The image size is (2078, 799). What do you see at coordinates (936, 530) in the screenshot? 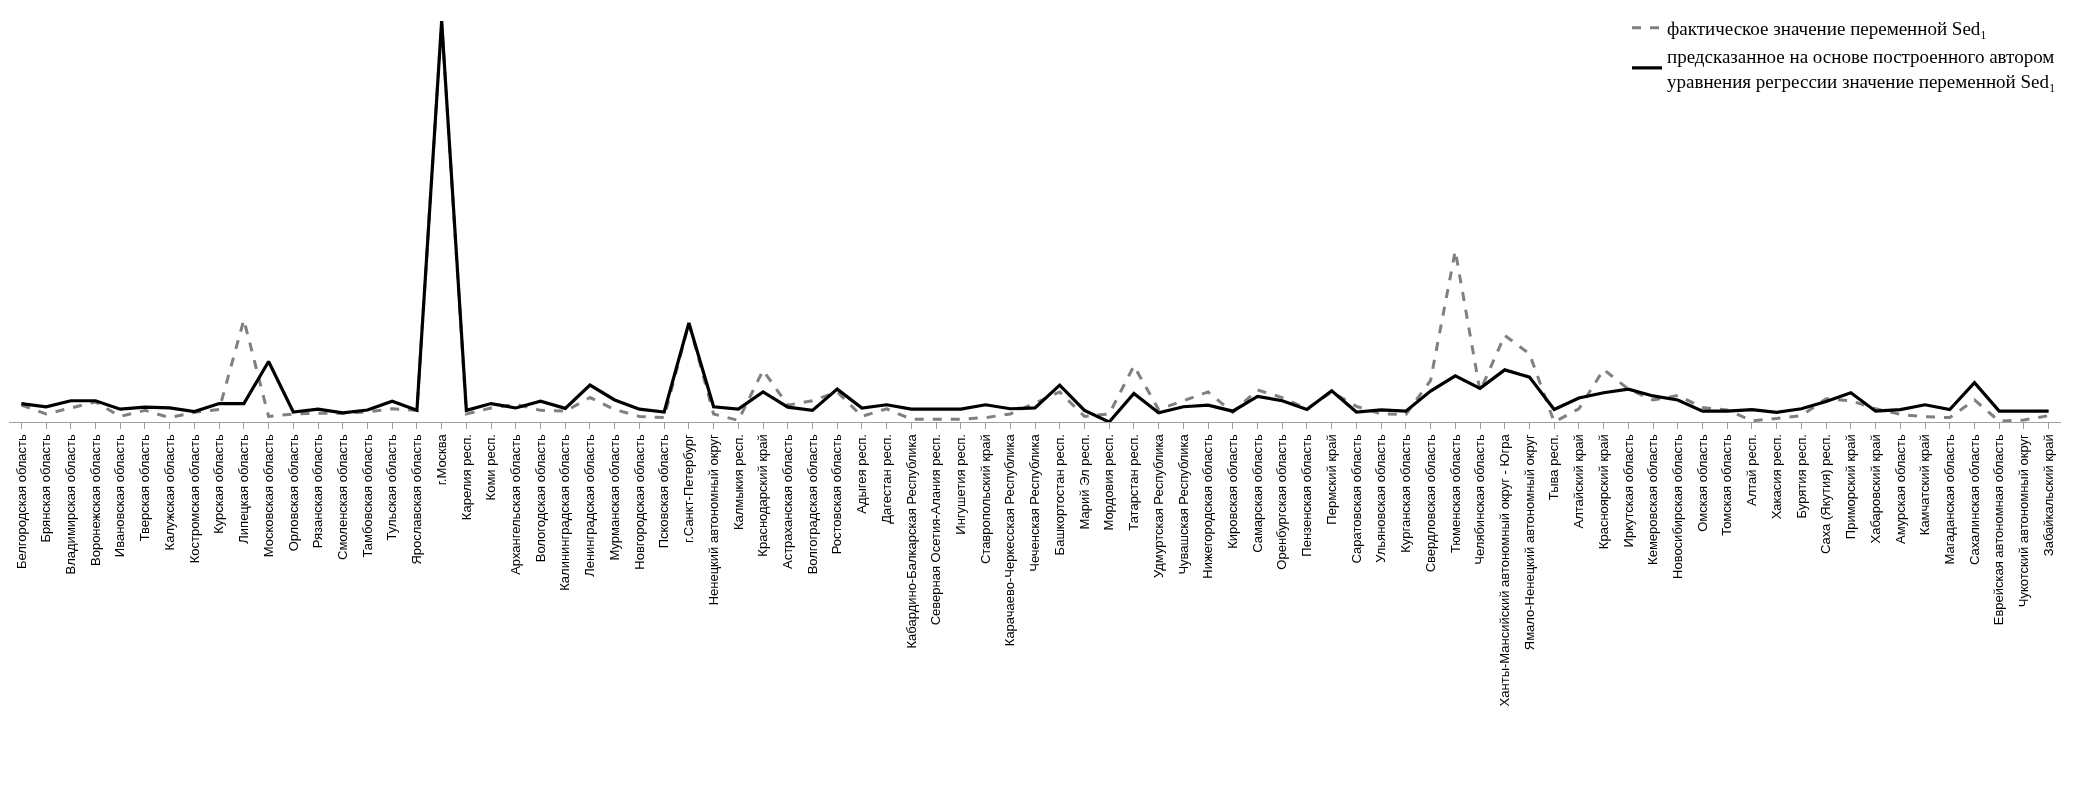
I see `x-tick-label: Северная Осетия-Алания респ.` at bounding box center [936, 530].